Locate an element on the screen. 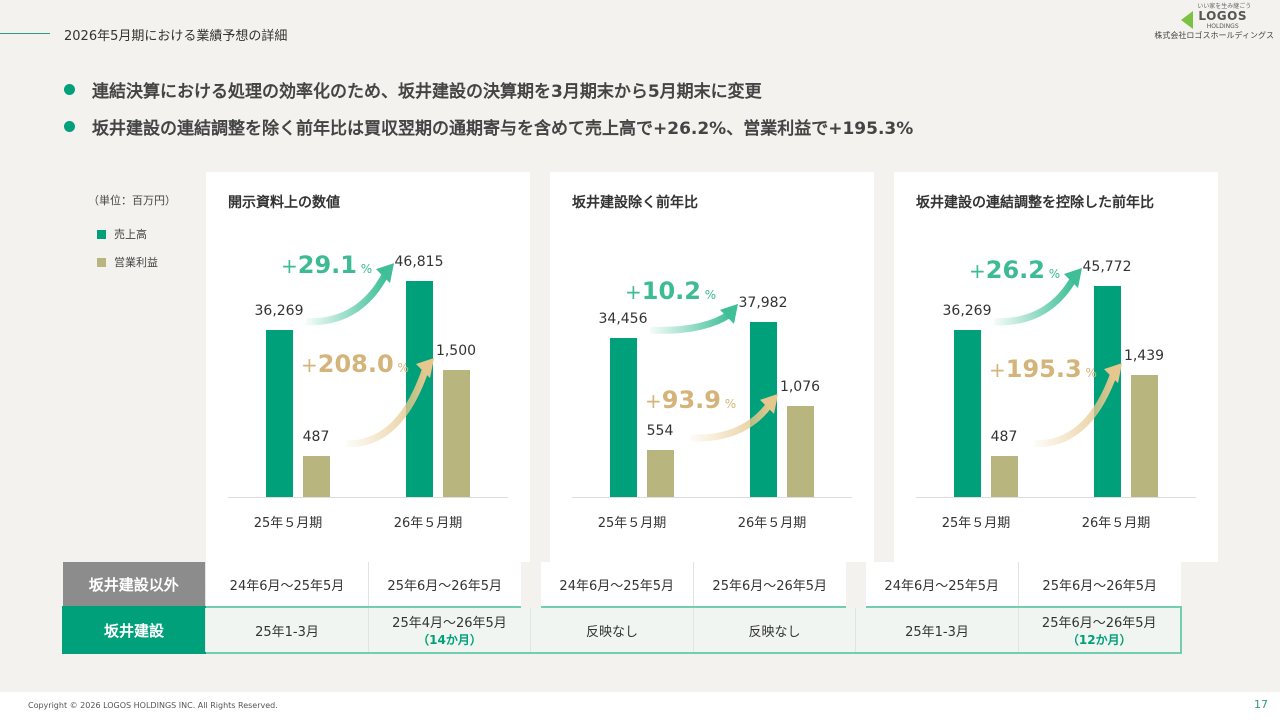  table-cell: 25年4月～26年5月 （14か月） is located at coordinates (449, 630).